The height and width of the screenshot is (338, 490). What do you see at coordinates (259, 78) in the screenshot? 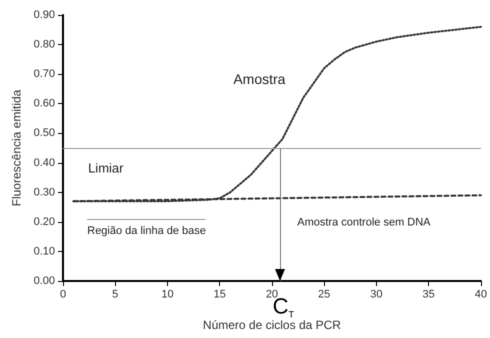
I see `series-label: Amostra` at bounding box center [259, 78].